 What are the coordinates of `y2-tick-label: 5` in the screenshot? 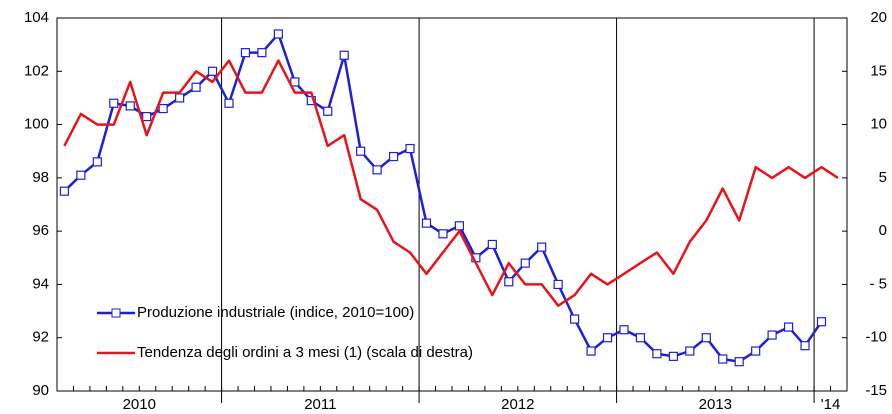 It's located at (883, 177).